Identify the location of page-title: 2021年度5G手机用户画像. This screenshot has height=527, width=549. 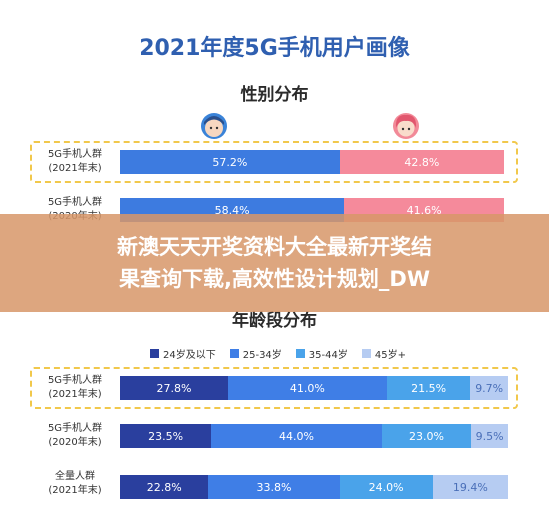
(274, 48).